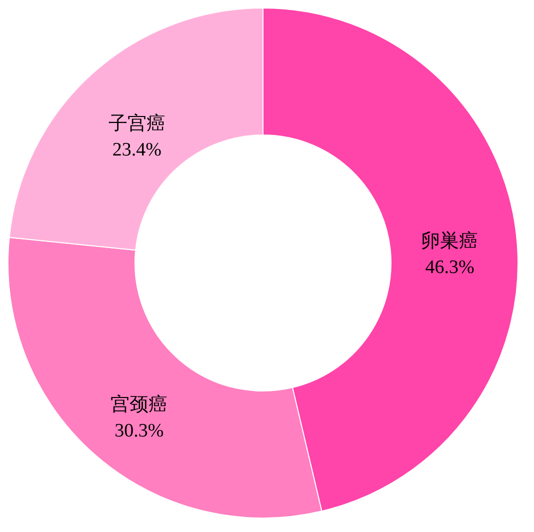 The height and width of the screenshot is (532, 534). Describe the element at coordinates (137, 123) in the screenshot. I see `slice-label: 子宫癌` at that location.